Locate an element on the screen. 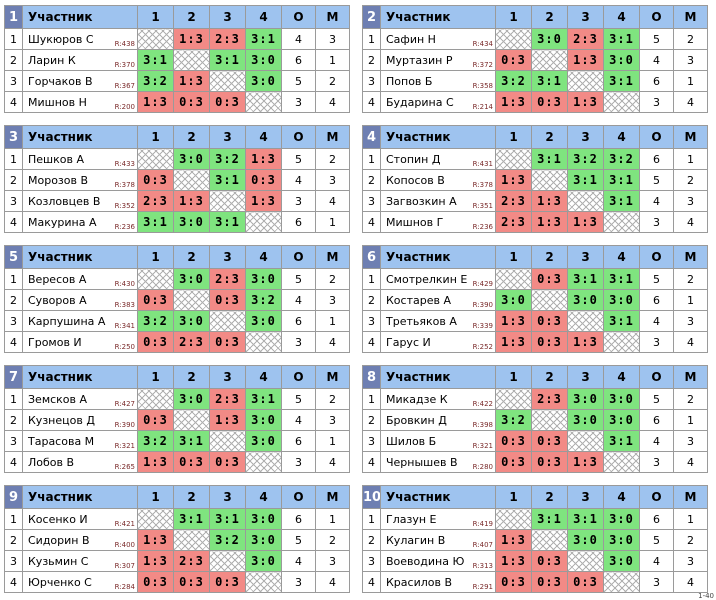  participant-header: Участник is located at coordinates (438, 137).